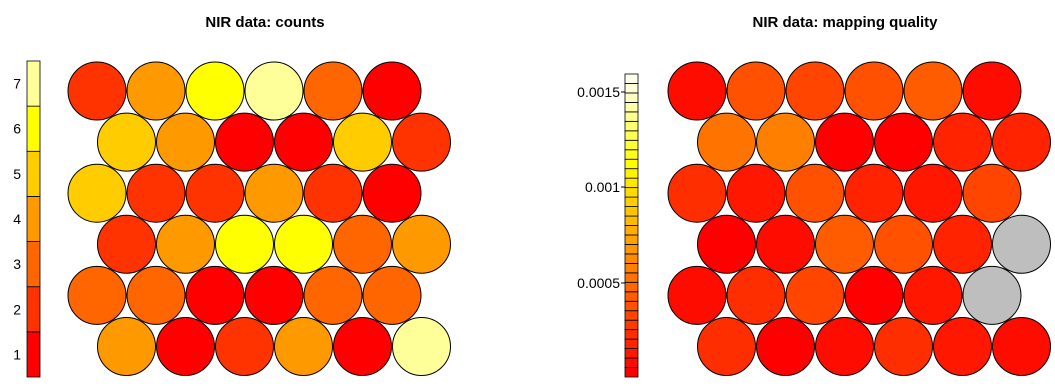 The height and width of the screenshot is (386, 1055). What do you see at coordinates (17, 174) in the screenshot?
I see `colorbar-tick-label: 5` at bounding box center [17, 174].